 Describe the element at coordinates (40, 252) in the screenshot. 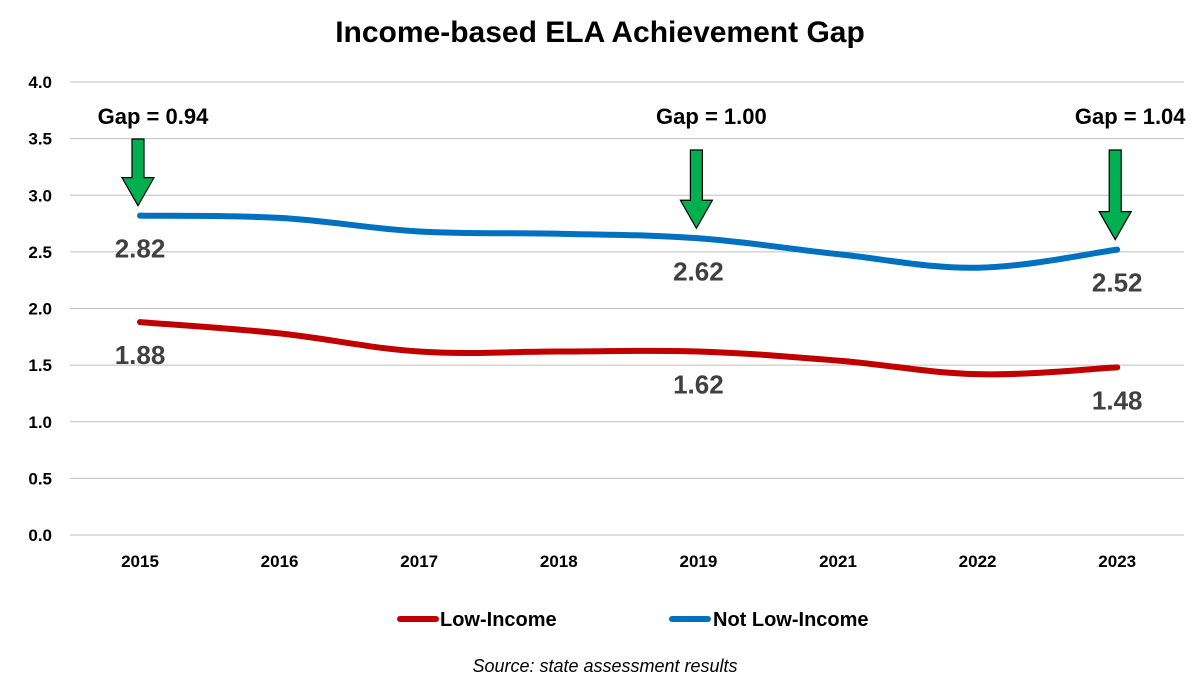

I see `y-tick-label: 2.5` at that location.